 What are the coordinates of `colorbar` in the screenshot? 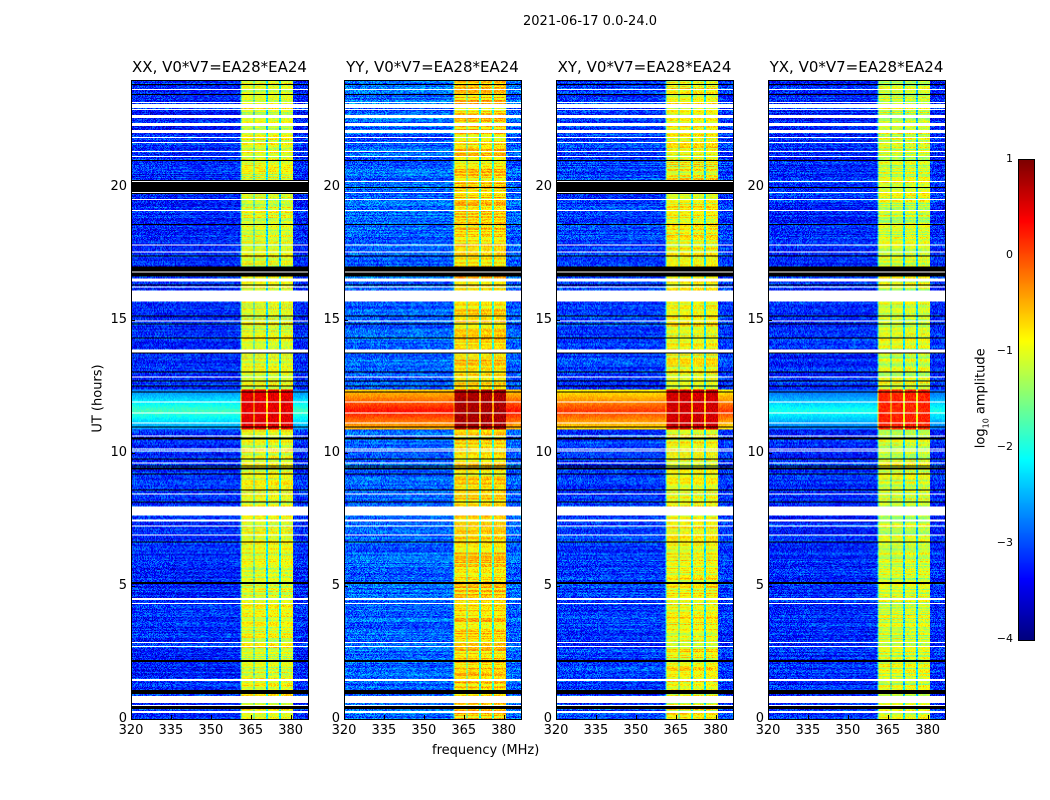 It's located at (1026, 400).